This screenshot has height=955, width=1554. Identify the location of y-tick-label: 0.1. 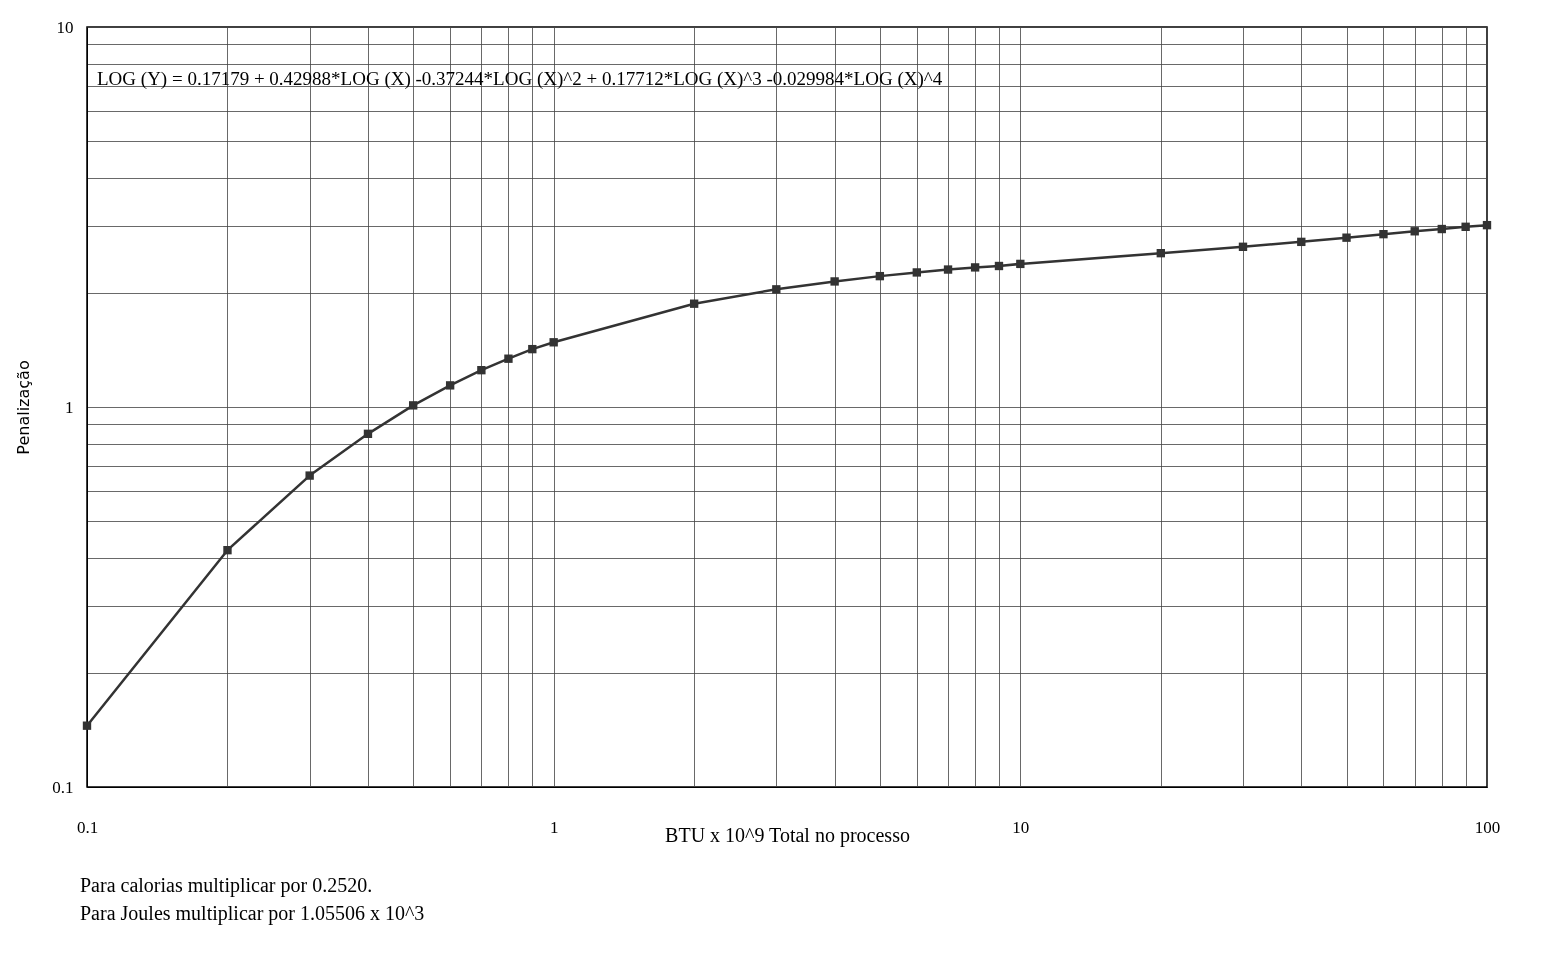
(63, 787).